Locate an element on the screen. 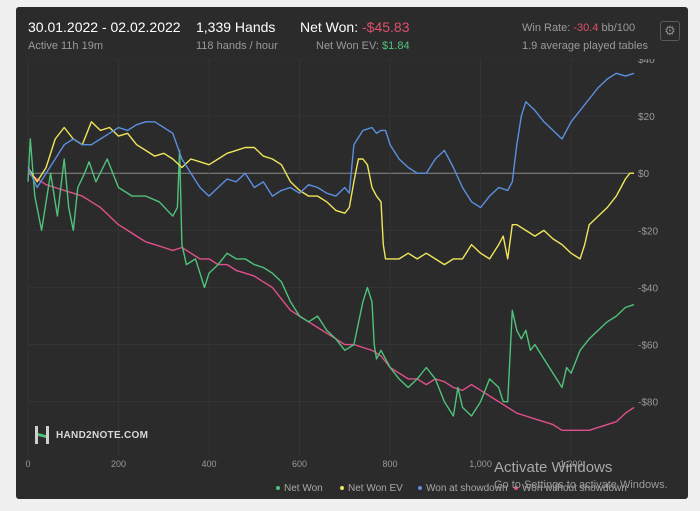 Image resolution: width=700 pixels, height=511 pixels. y-tick-label: $20 is located at coordinates (646, 117).